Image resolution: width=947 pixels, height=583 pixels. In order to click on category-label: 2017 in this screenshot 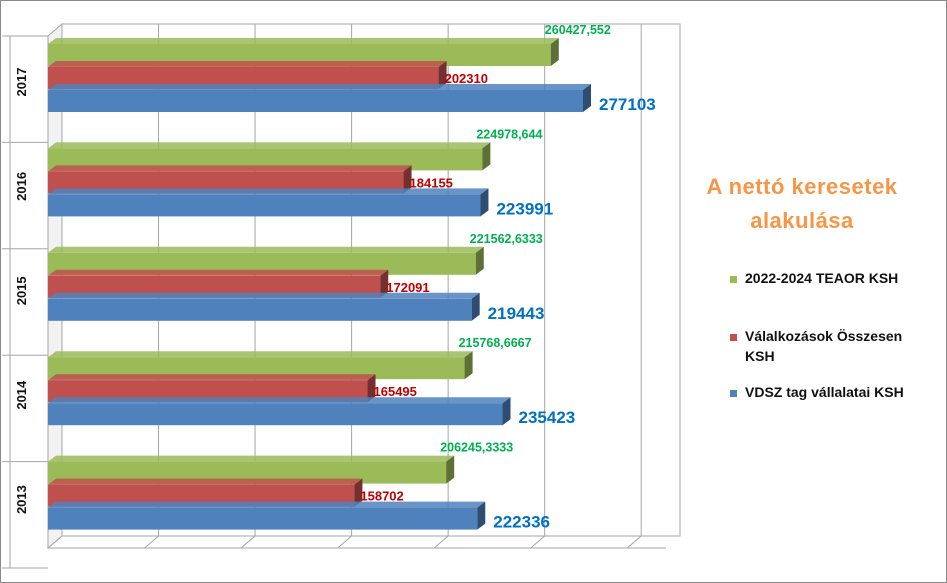, I will do `click(21, 82)`.